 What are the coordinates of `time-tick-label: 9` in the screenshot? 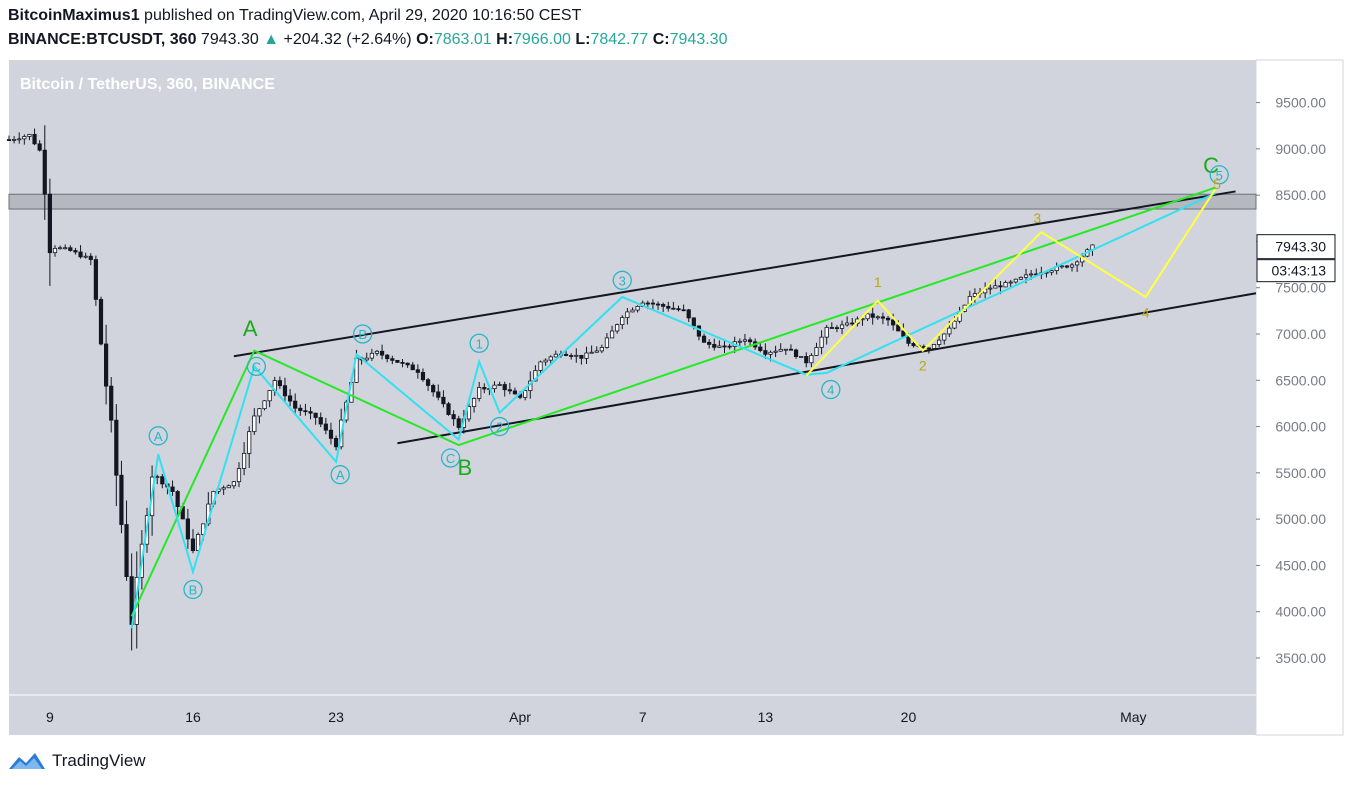 It's located at (50, 717).